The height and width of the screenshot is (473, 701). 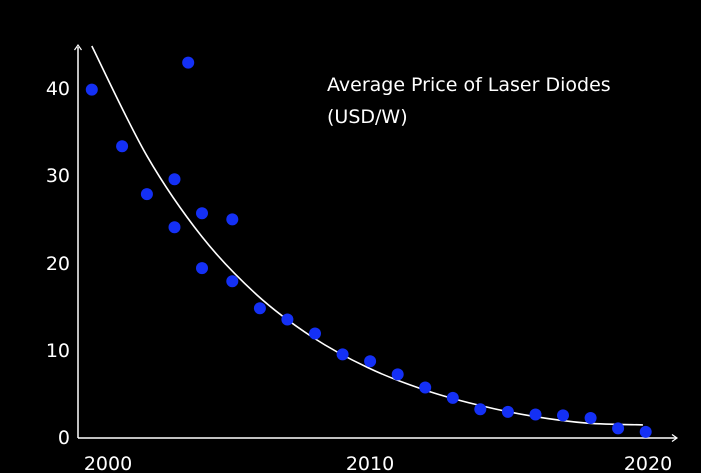 I want to click on y-tick-label-20: 20, so click(x=58, y=264).